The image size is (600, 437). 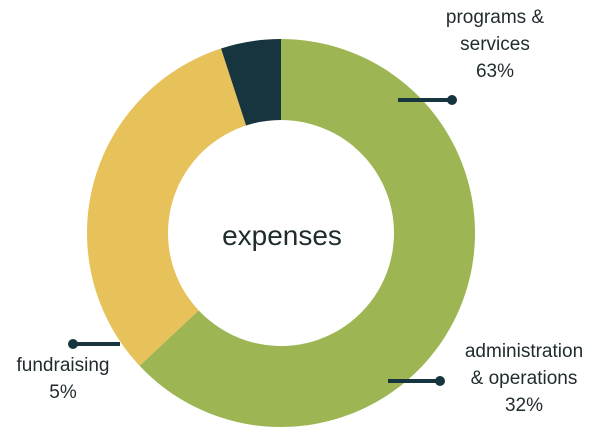 I want to click on slice-value-administration: 32%, so click(x=524, y=405).